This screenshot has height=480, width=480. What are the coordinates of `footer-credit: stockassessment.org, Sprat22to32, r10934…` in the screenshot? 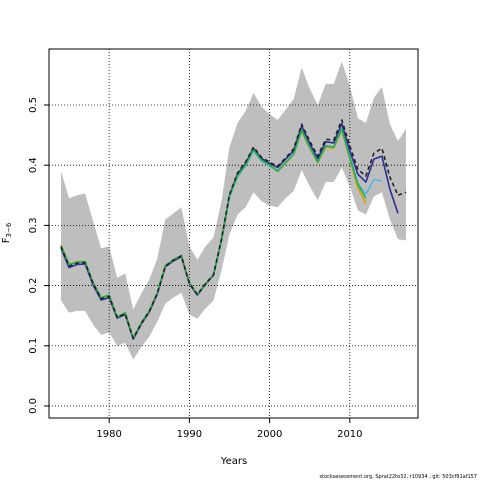 It's located at (398, 477).